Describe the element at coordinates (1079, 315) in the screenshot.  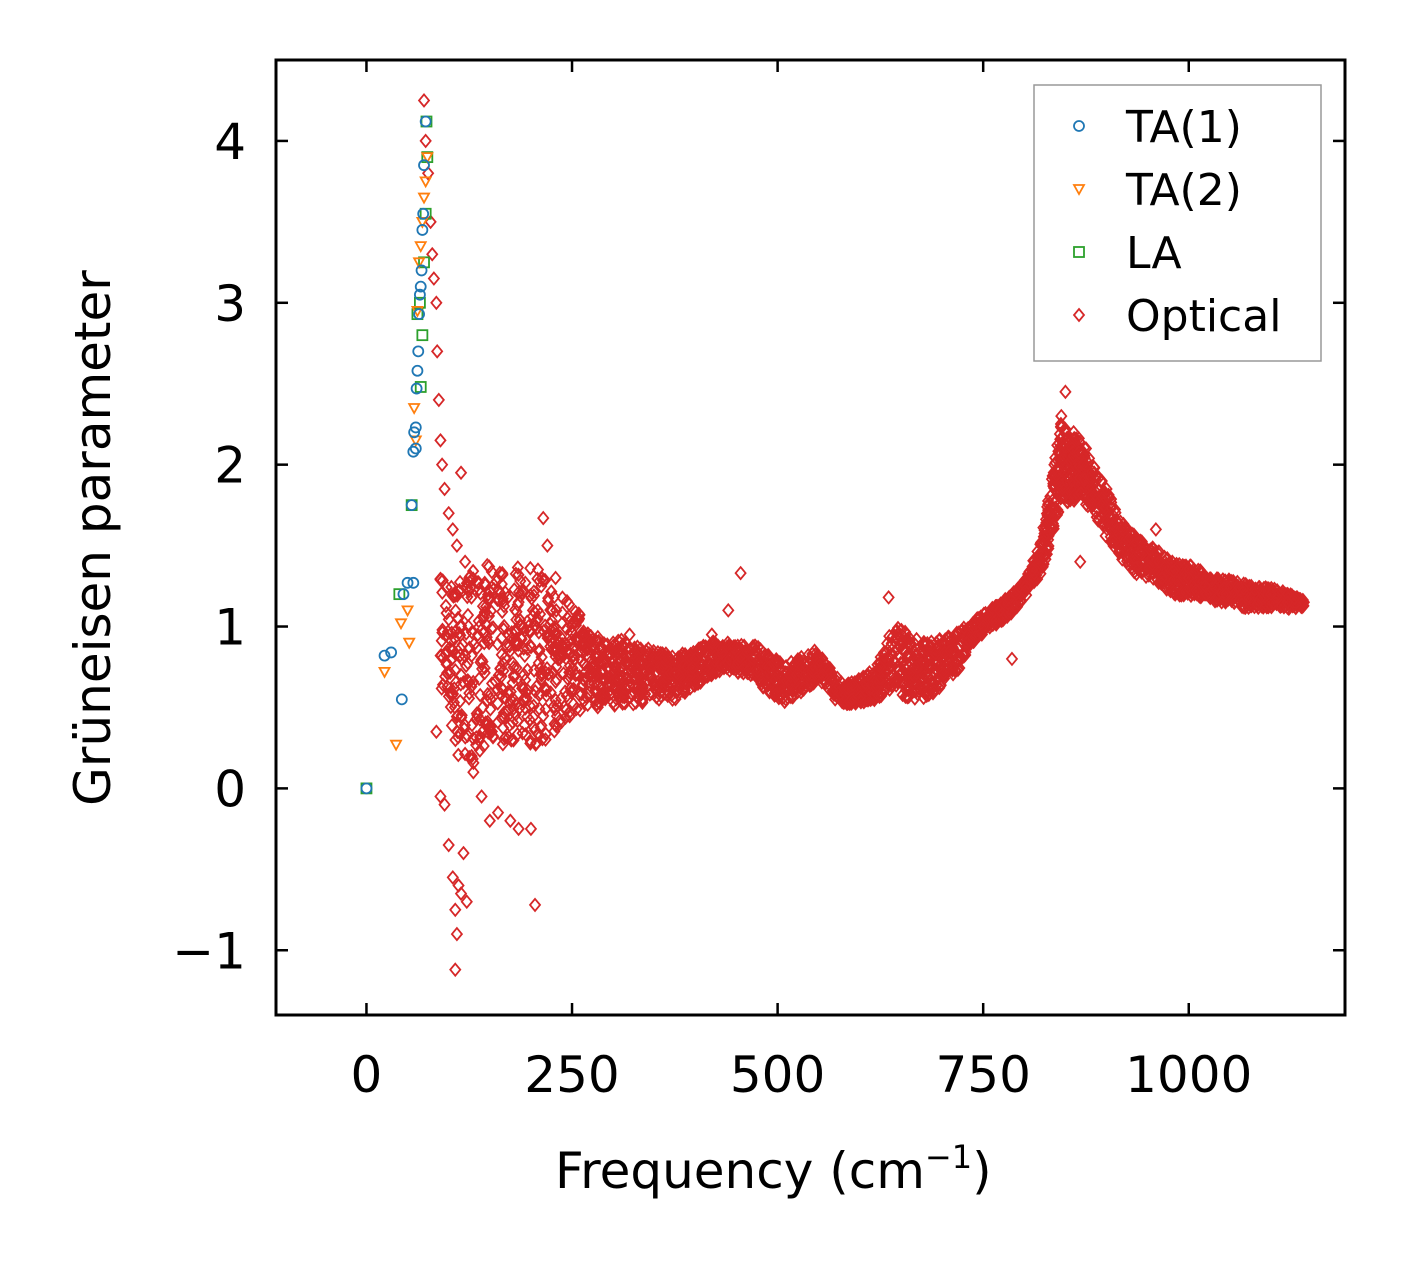
I see `legend-marker-optical` at that location.